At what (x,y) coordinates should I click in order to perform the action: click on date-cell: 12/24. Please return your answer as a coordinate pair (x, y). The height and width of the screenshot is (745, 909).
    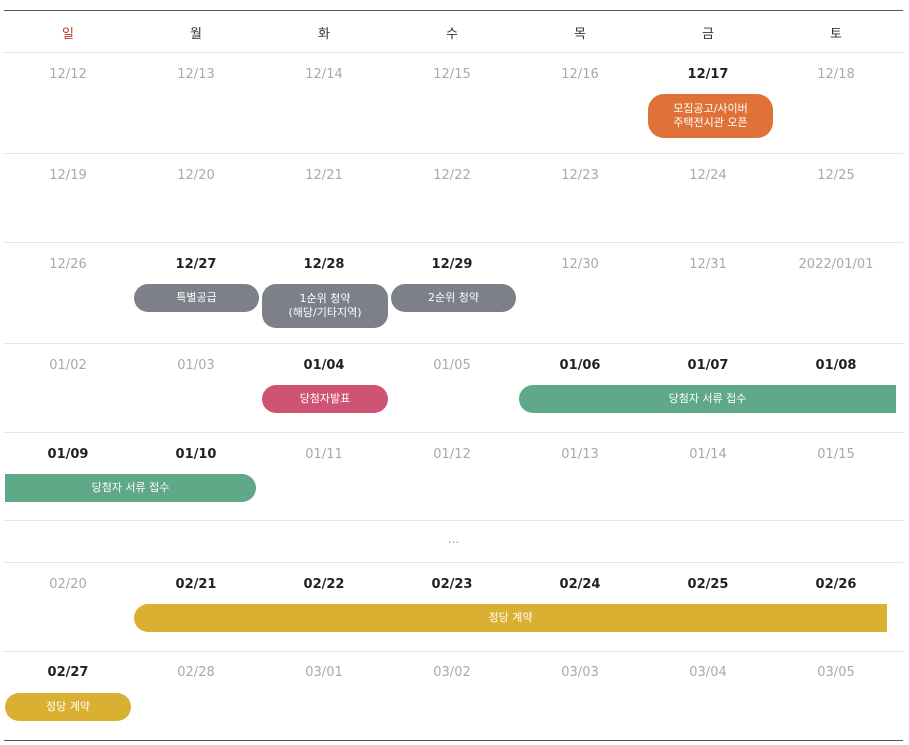
    Looking at the image, I should click on (708, 175).